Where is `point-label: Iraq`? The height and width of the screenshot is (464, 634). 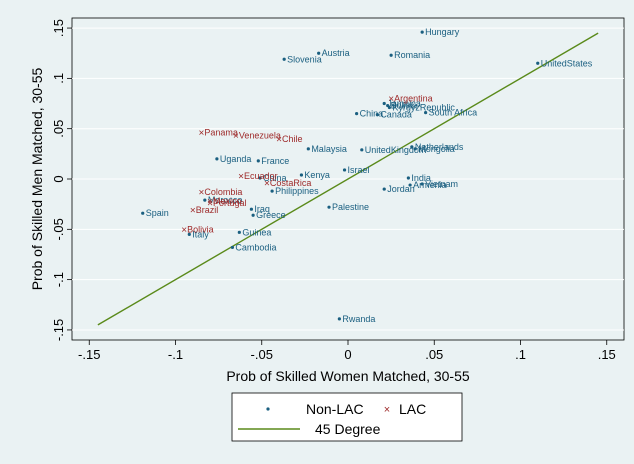
point-label: Iraq is located at coordinates (262, 209).